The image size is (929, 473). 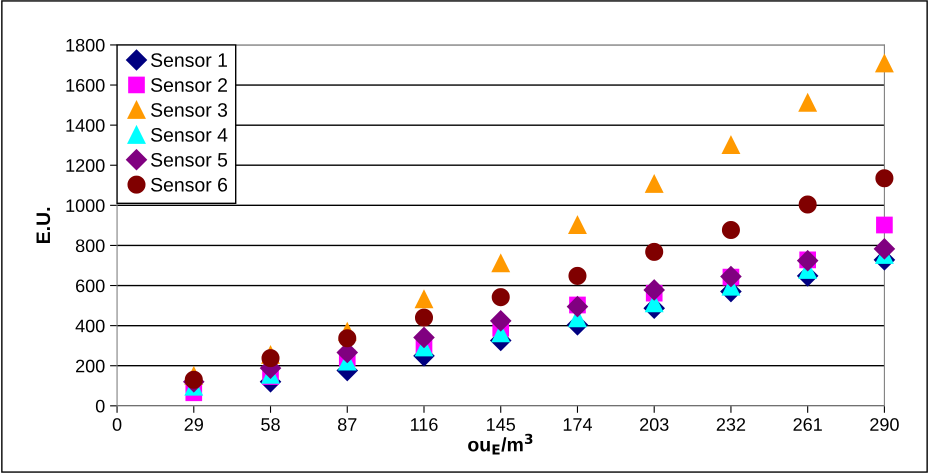 I want to click on y-tick-label: 1400, so click(x=85, y=125).